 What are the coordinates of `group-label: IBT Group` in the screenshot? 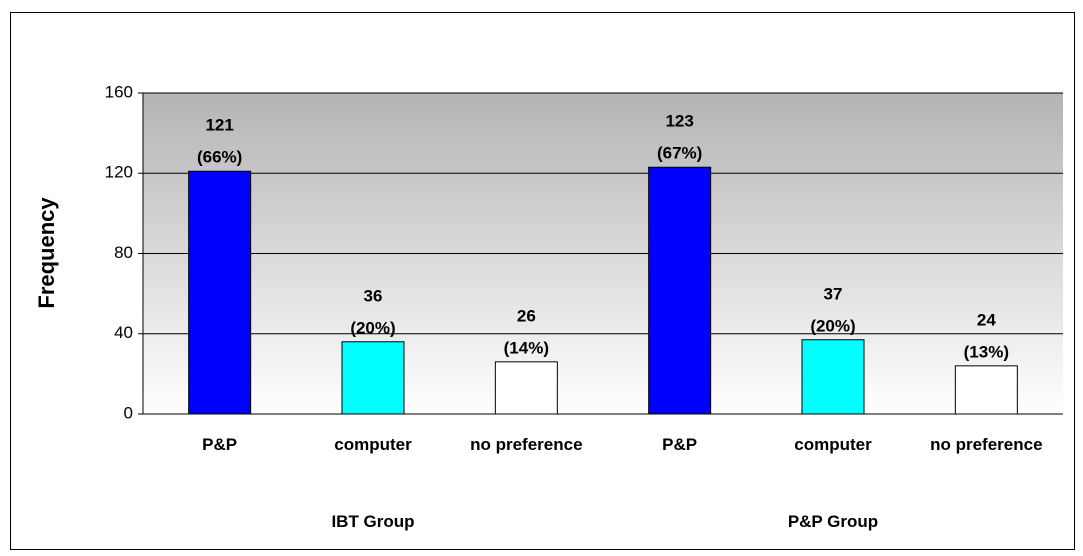 It's located at (373, 521).